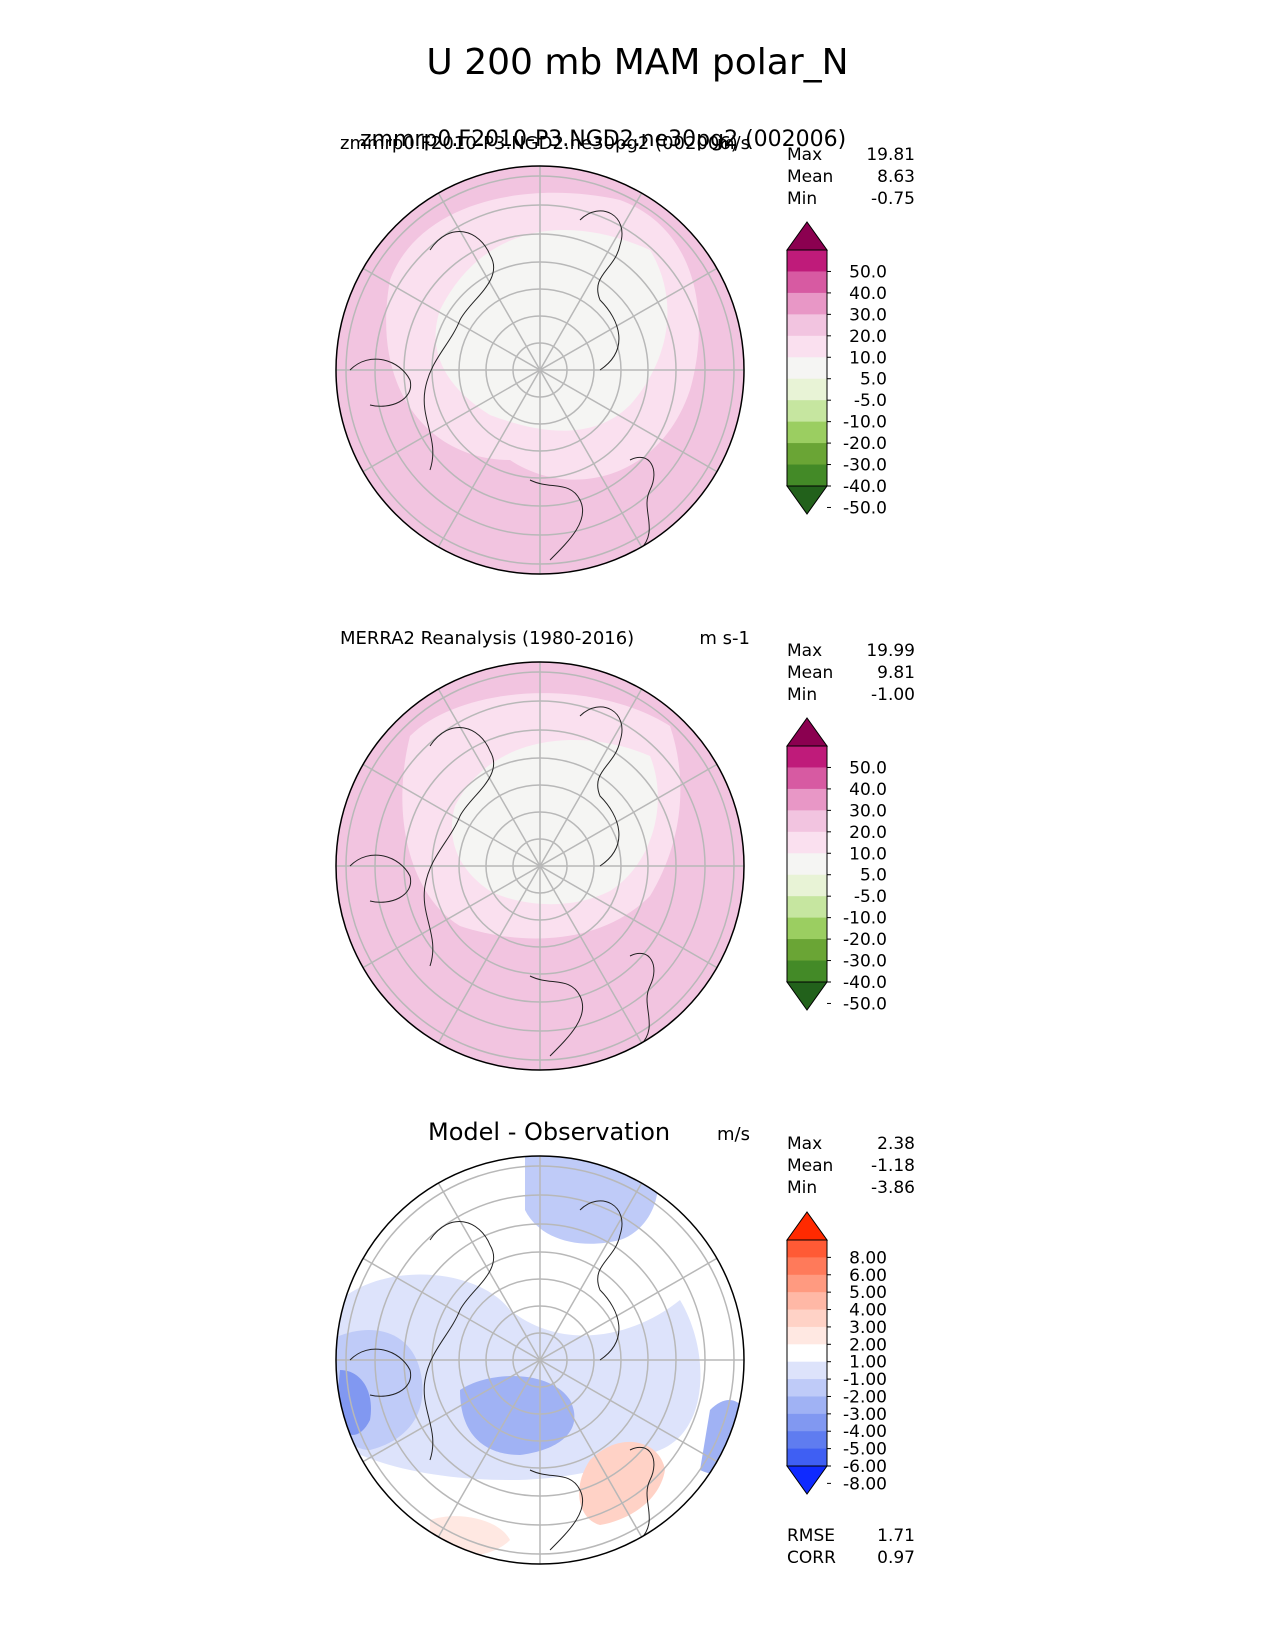 The image size is (1275, 1650). I want to click on colorbar-tick-label: -6.00, so click(865, 1467).